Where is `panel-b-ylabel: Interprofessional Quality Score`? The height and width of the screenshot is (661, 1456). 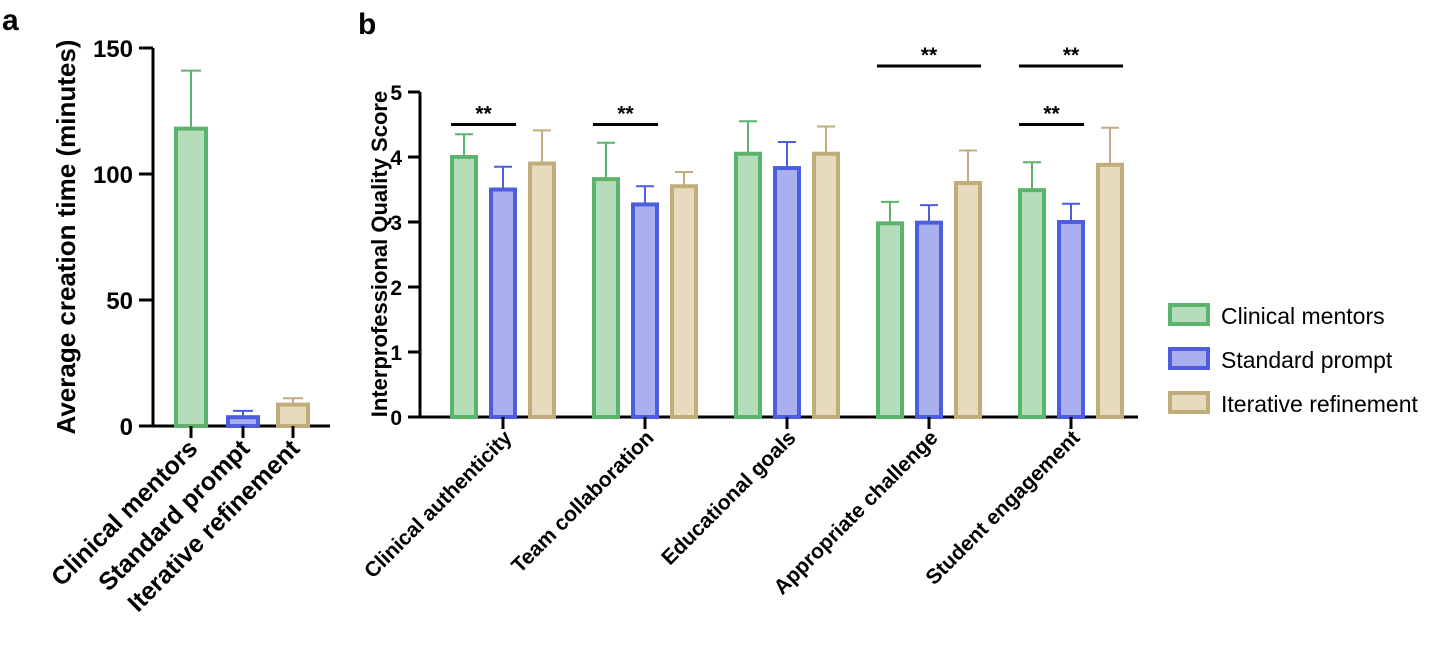
panel-b-ylabel: Interprofessional Quality Score is located at coordinates (379, 254).